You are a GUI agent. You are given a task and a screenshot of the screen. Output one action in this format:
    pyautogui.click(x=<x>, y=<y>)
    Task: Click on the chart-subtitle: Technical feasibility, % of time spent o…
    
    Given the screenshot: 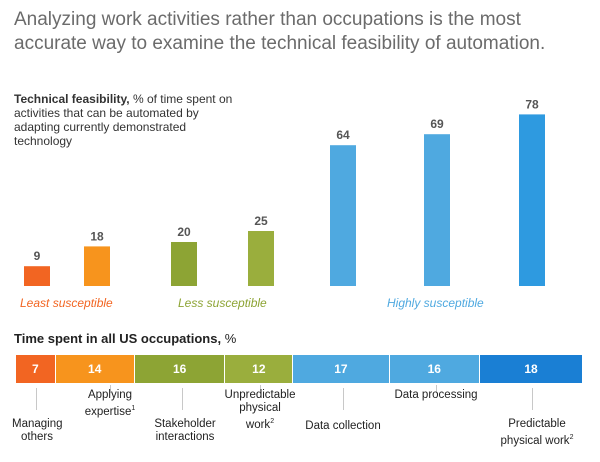 What is the action you would take?
    pyautogui.click(x=129, y=120)
    